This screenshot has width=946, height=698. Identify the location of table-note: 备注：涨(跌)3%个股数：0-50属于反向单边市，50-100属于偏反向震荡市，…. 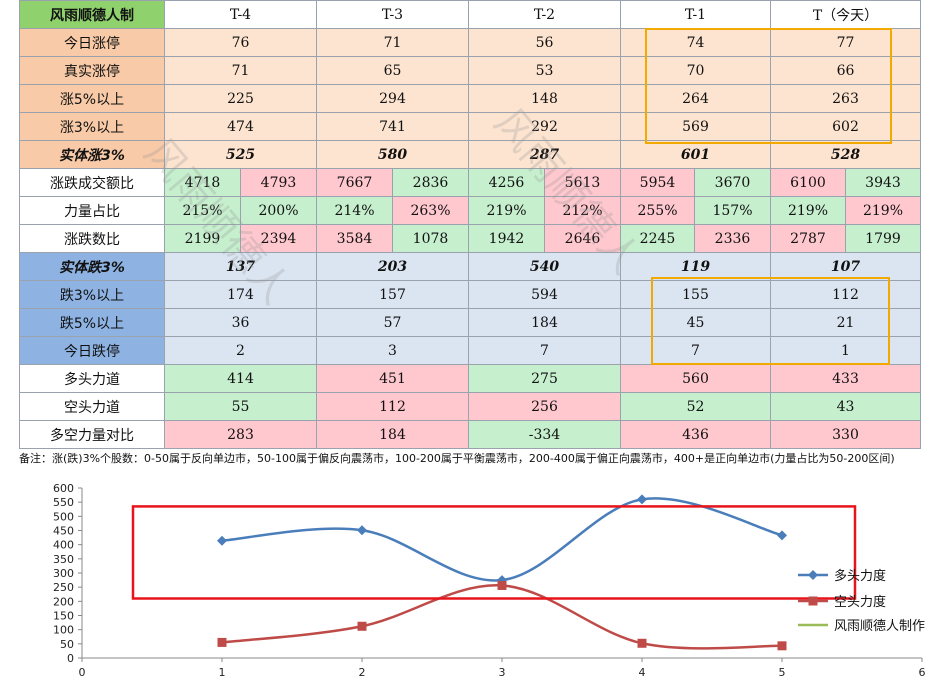
(457, 458).